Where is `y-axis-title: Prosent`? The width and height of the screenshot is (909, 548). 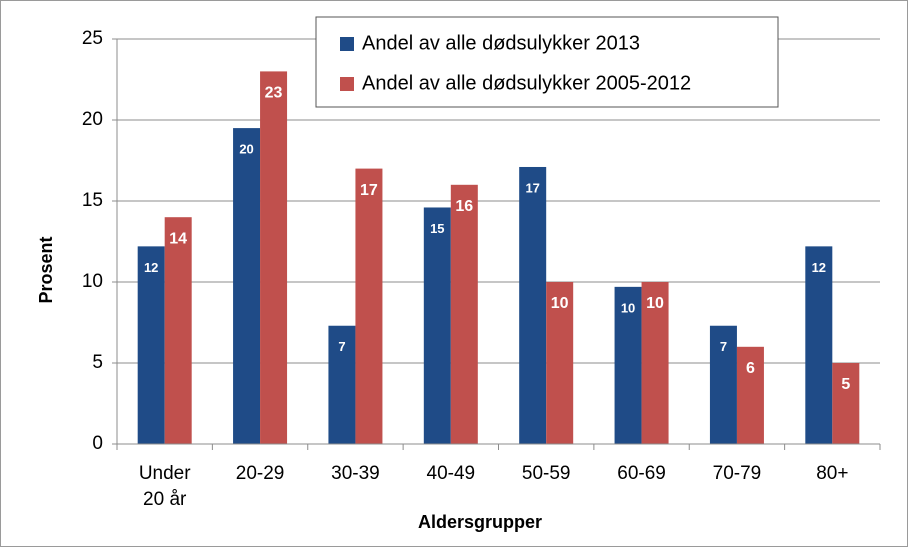
y-axis-title: Prosent is located at coordinates (46, 269).